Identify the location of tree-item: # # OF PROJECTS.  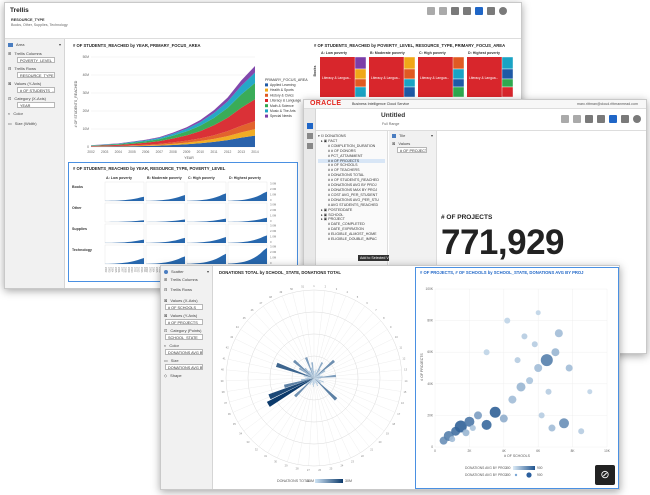
(351, 161).